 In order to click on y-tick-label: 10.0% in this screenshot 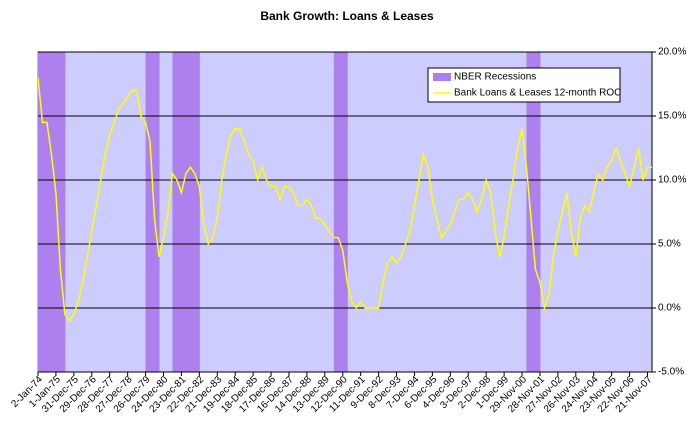, I will do `click(672, 180)`.